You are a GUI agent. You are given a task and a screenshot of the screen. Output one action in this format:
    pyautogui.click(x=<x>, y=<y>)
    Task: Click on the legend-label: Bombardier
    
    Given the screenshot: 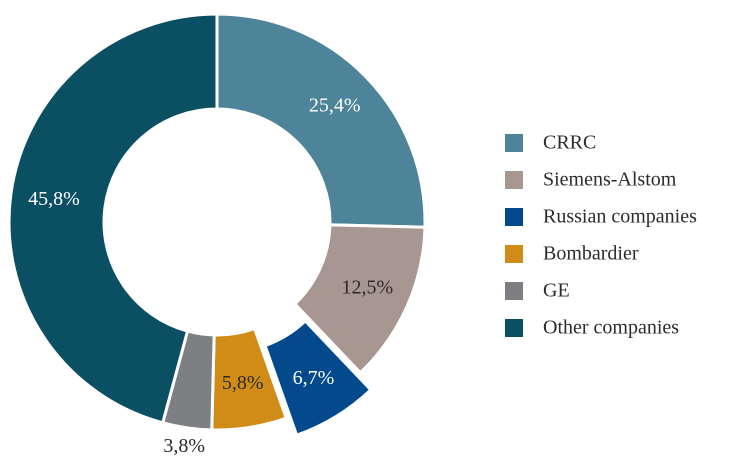 What is the action you would take?
    pyautogui.click(x=591, y=254)
    